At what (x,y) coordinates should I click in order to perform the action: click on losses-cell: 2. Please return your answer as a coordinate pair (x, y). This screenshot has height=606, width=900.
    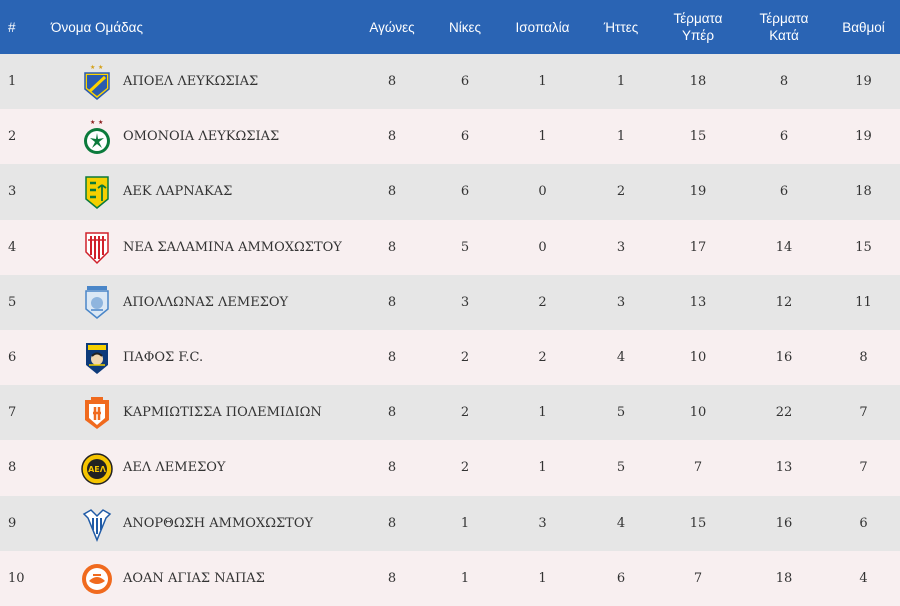
    Looking at the image, I should click on (621, 192).